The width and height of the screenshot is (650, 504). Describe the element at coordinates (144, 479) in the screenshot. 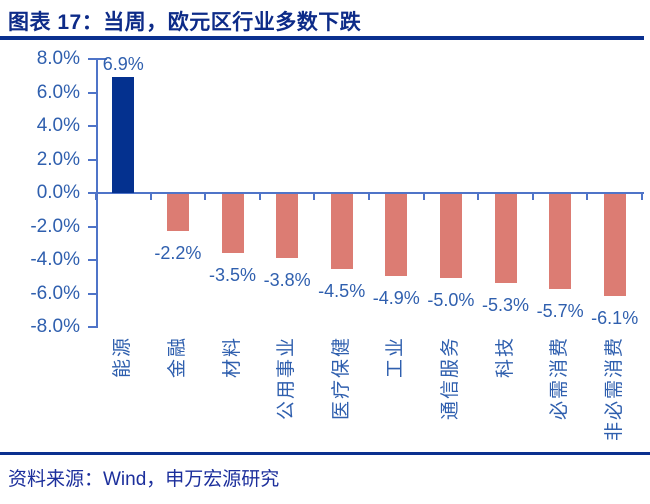

I see `source-note: 资料来源：Wind，申万宏源研究` at that location.